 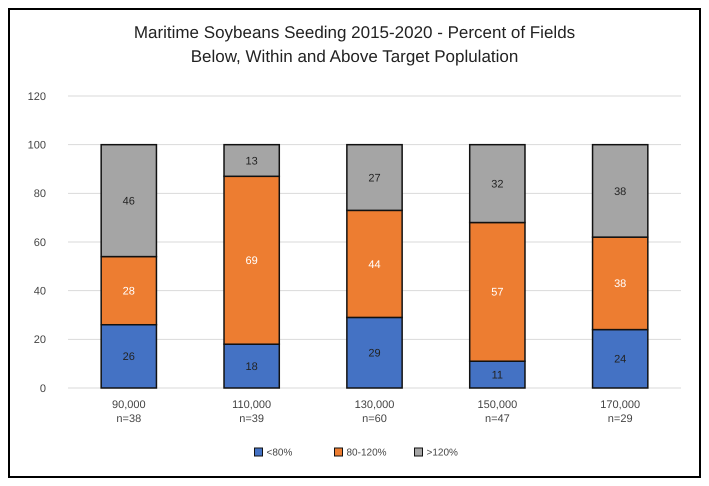 I want to click on y-tick-label: 40, so click(x=40, y=292).